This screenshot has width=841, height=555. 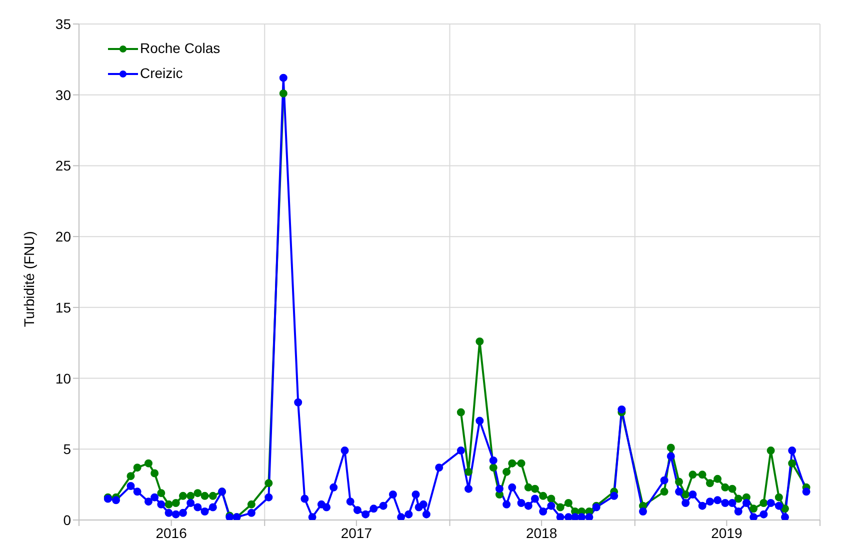 What do you see at coordinates (542, 532) in the screenshot?
I see `x-tick-label: 2018` at bounding box center [542, 532].